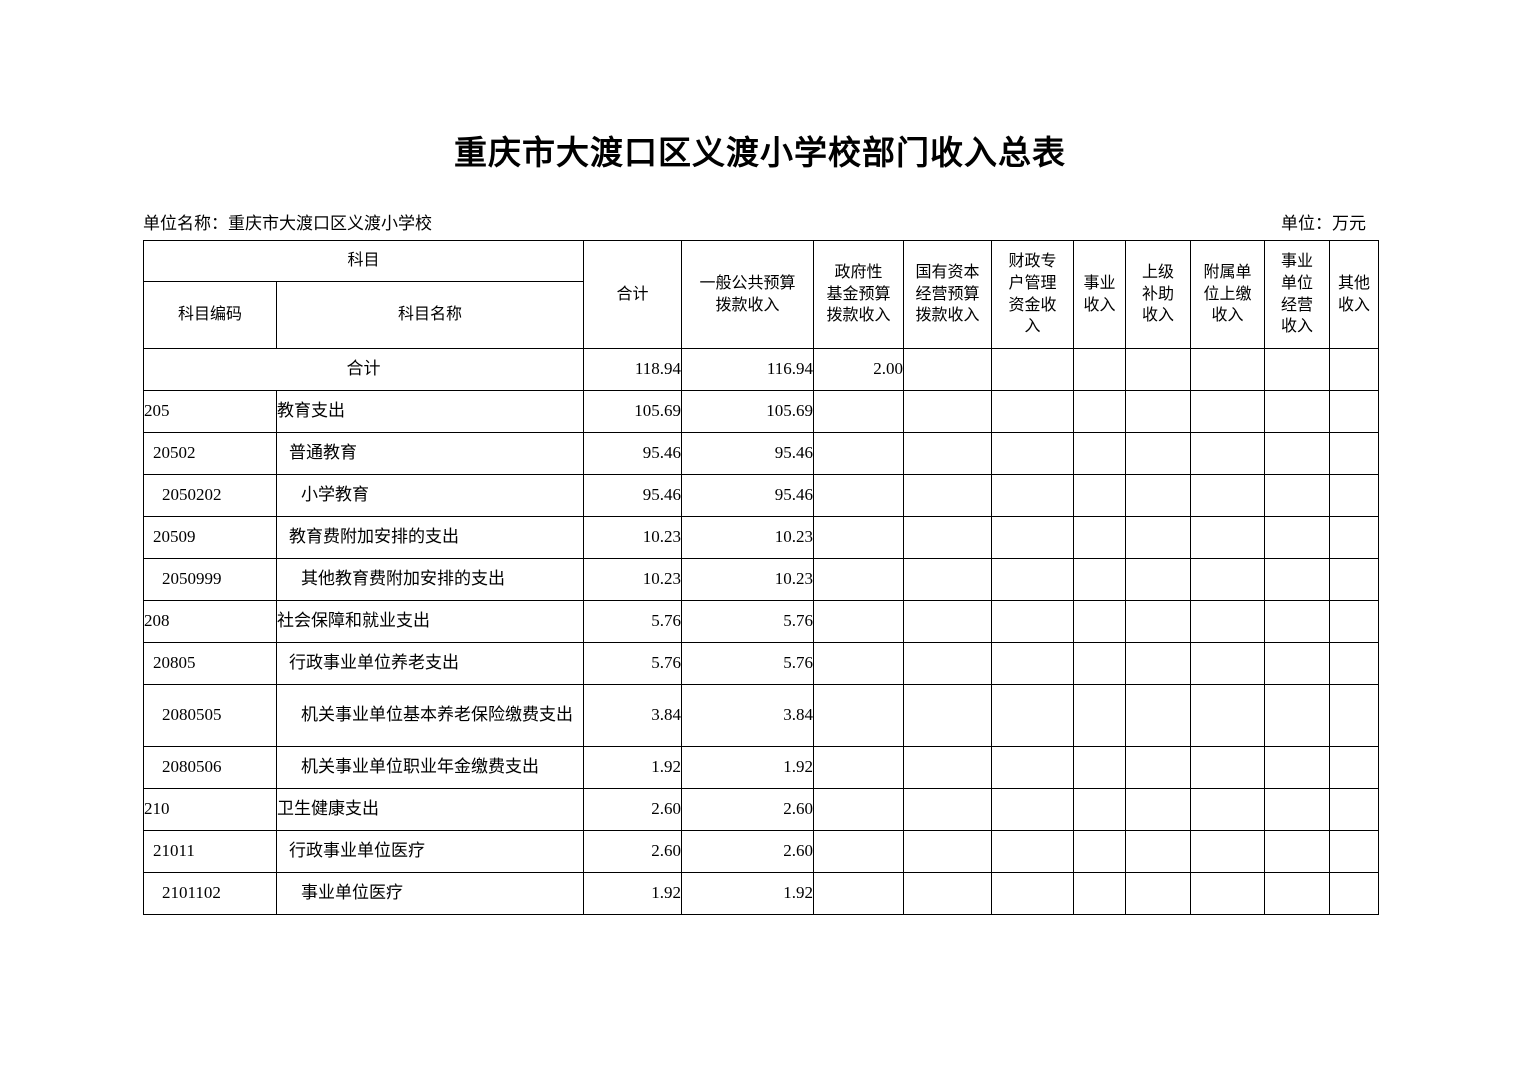  I want to click on table-row: 20502 普通教育 95.46 95.46, so click(761, 453).